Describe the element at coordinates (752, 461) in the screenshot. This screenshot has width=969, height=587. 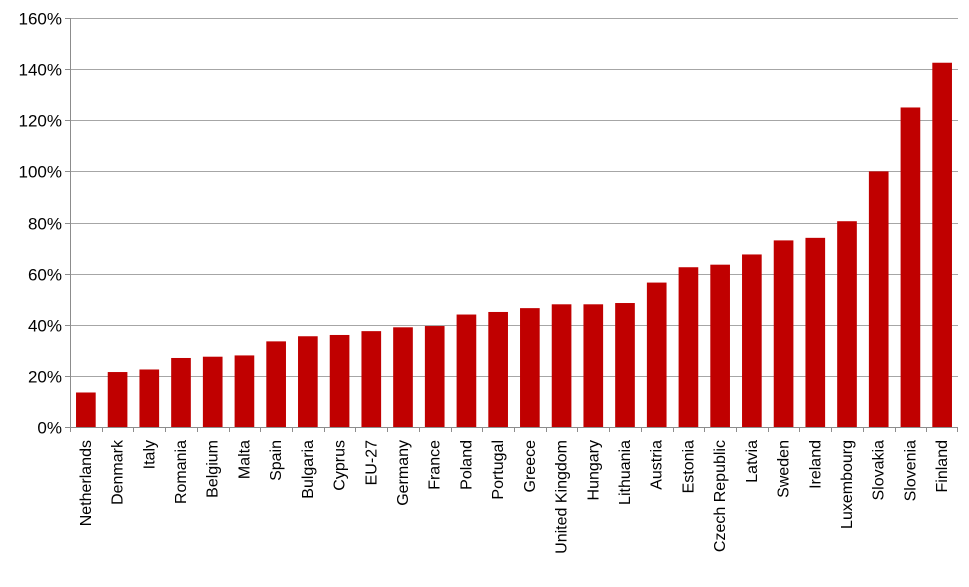
I see `category-label: Latvia` at that location.